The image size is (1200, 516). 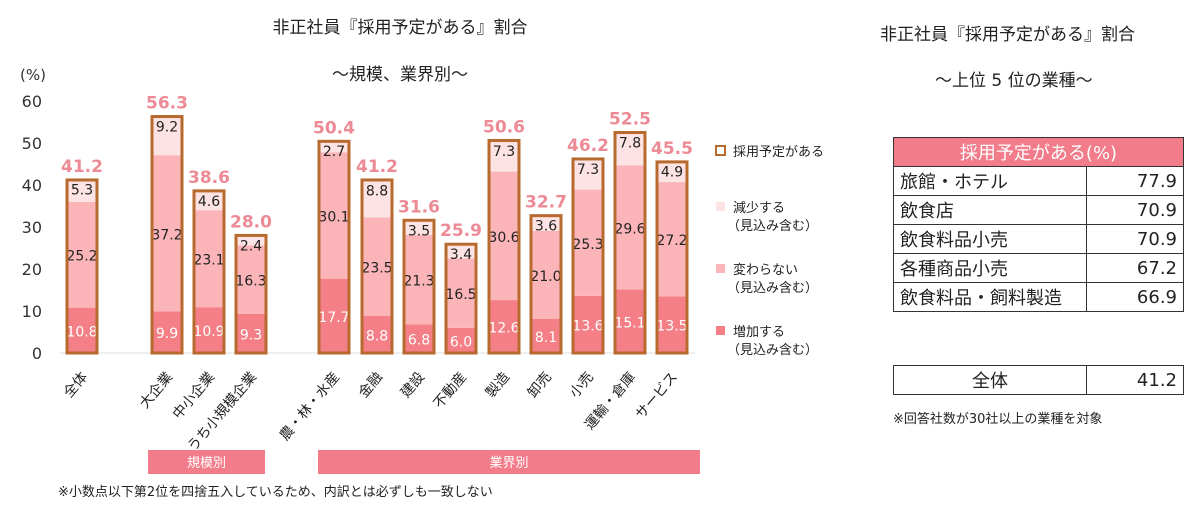 I want to click on data-label: 4.6, so click(x=209, y=202).